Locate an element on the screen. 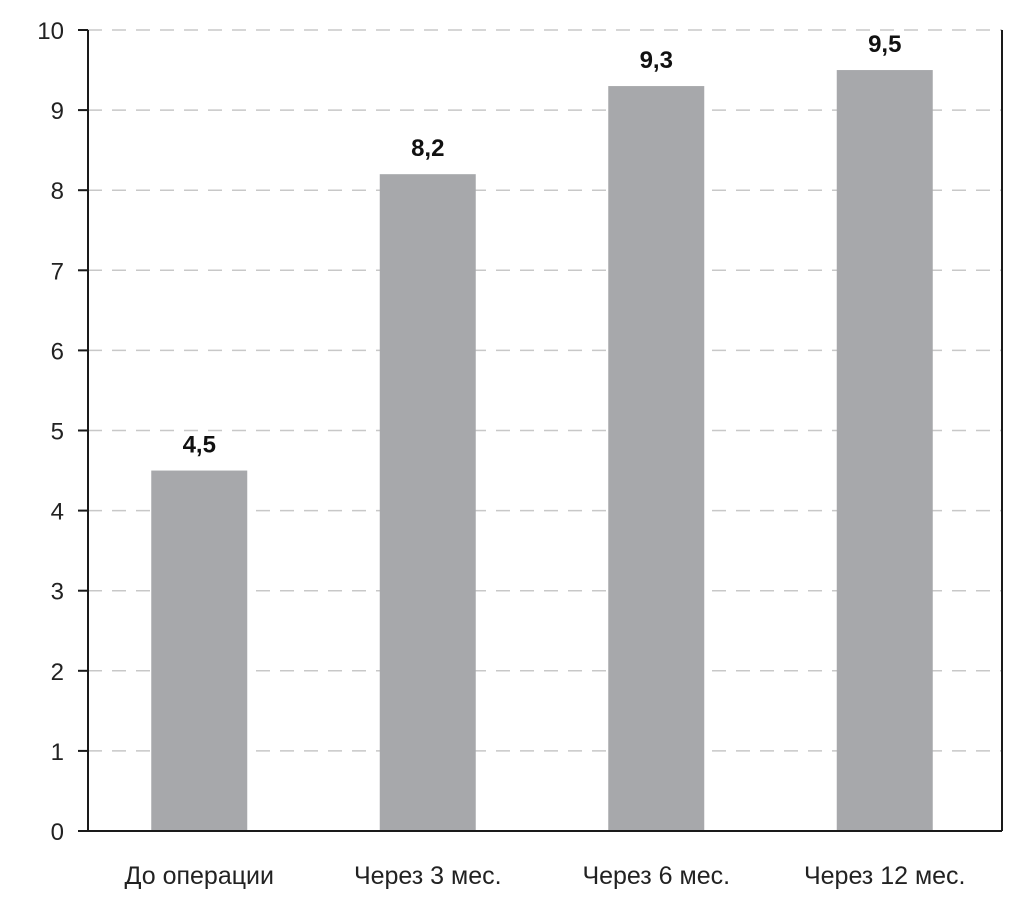 The width and height of the screenshot is (1011, 905). y-tick-labels: 0 1 2 3 4 5 6 7 8 9 10 is located at coordinates (50, 432).